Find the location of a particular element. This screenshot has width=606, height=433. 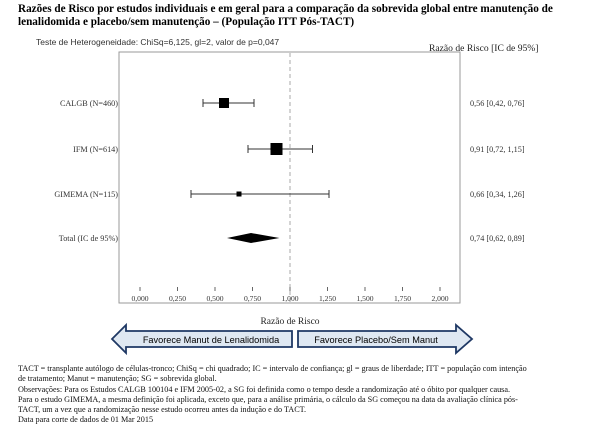

favours-right-arrow: Favorece Placebo/Sem Manut is located at coordinates (385, 339).